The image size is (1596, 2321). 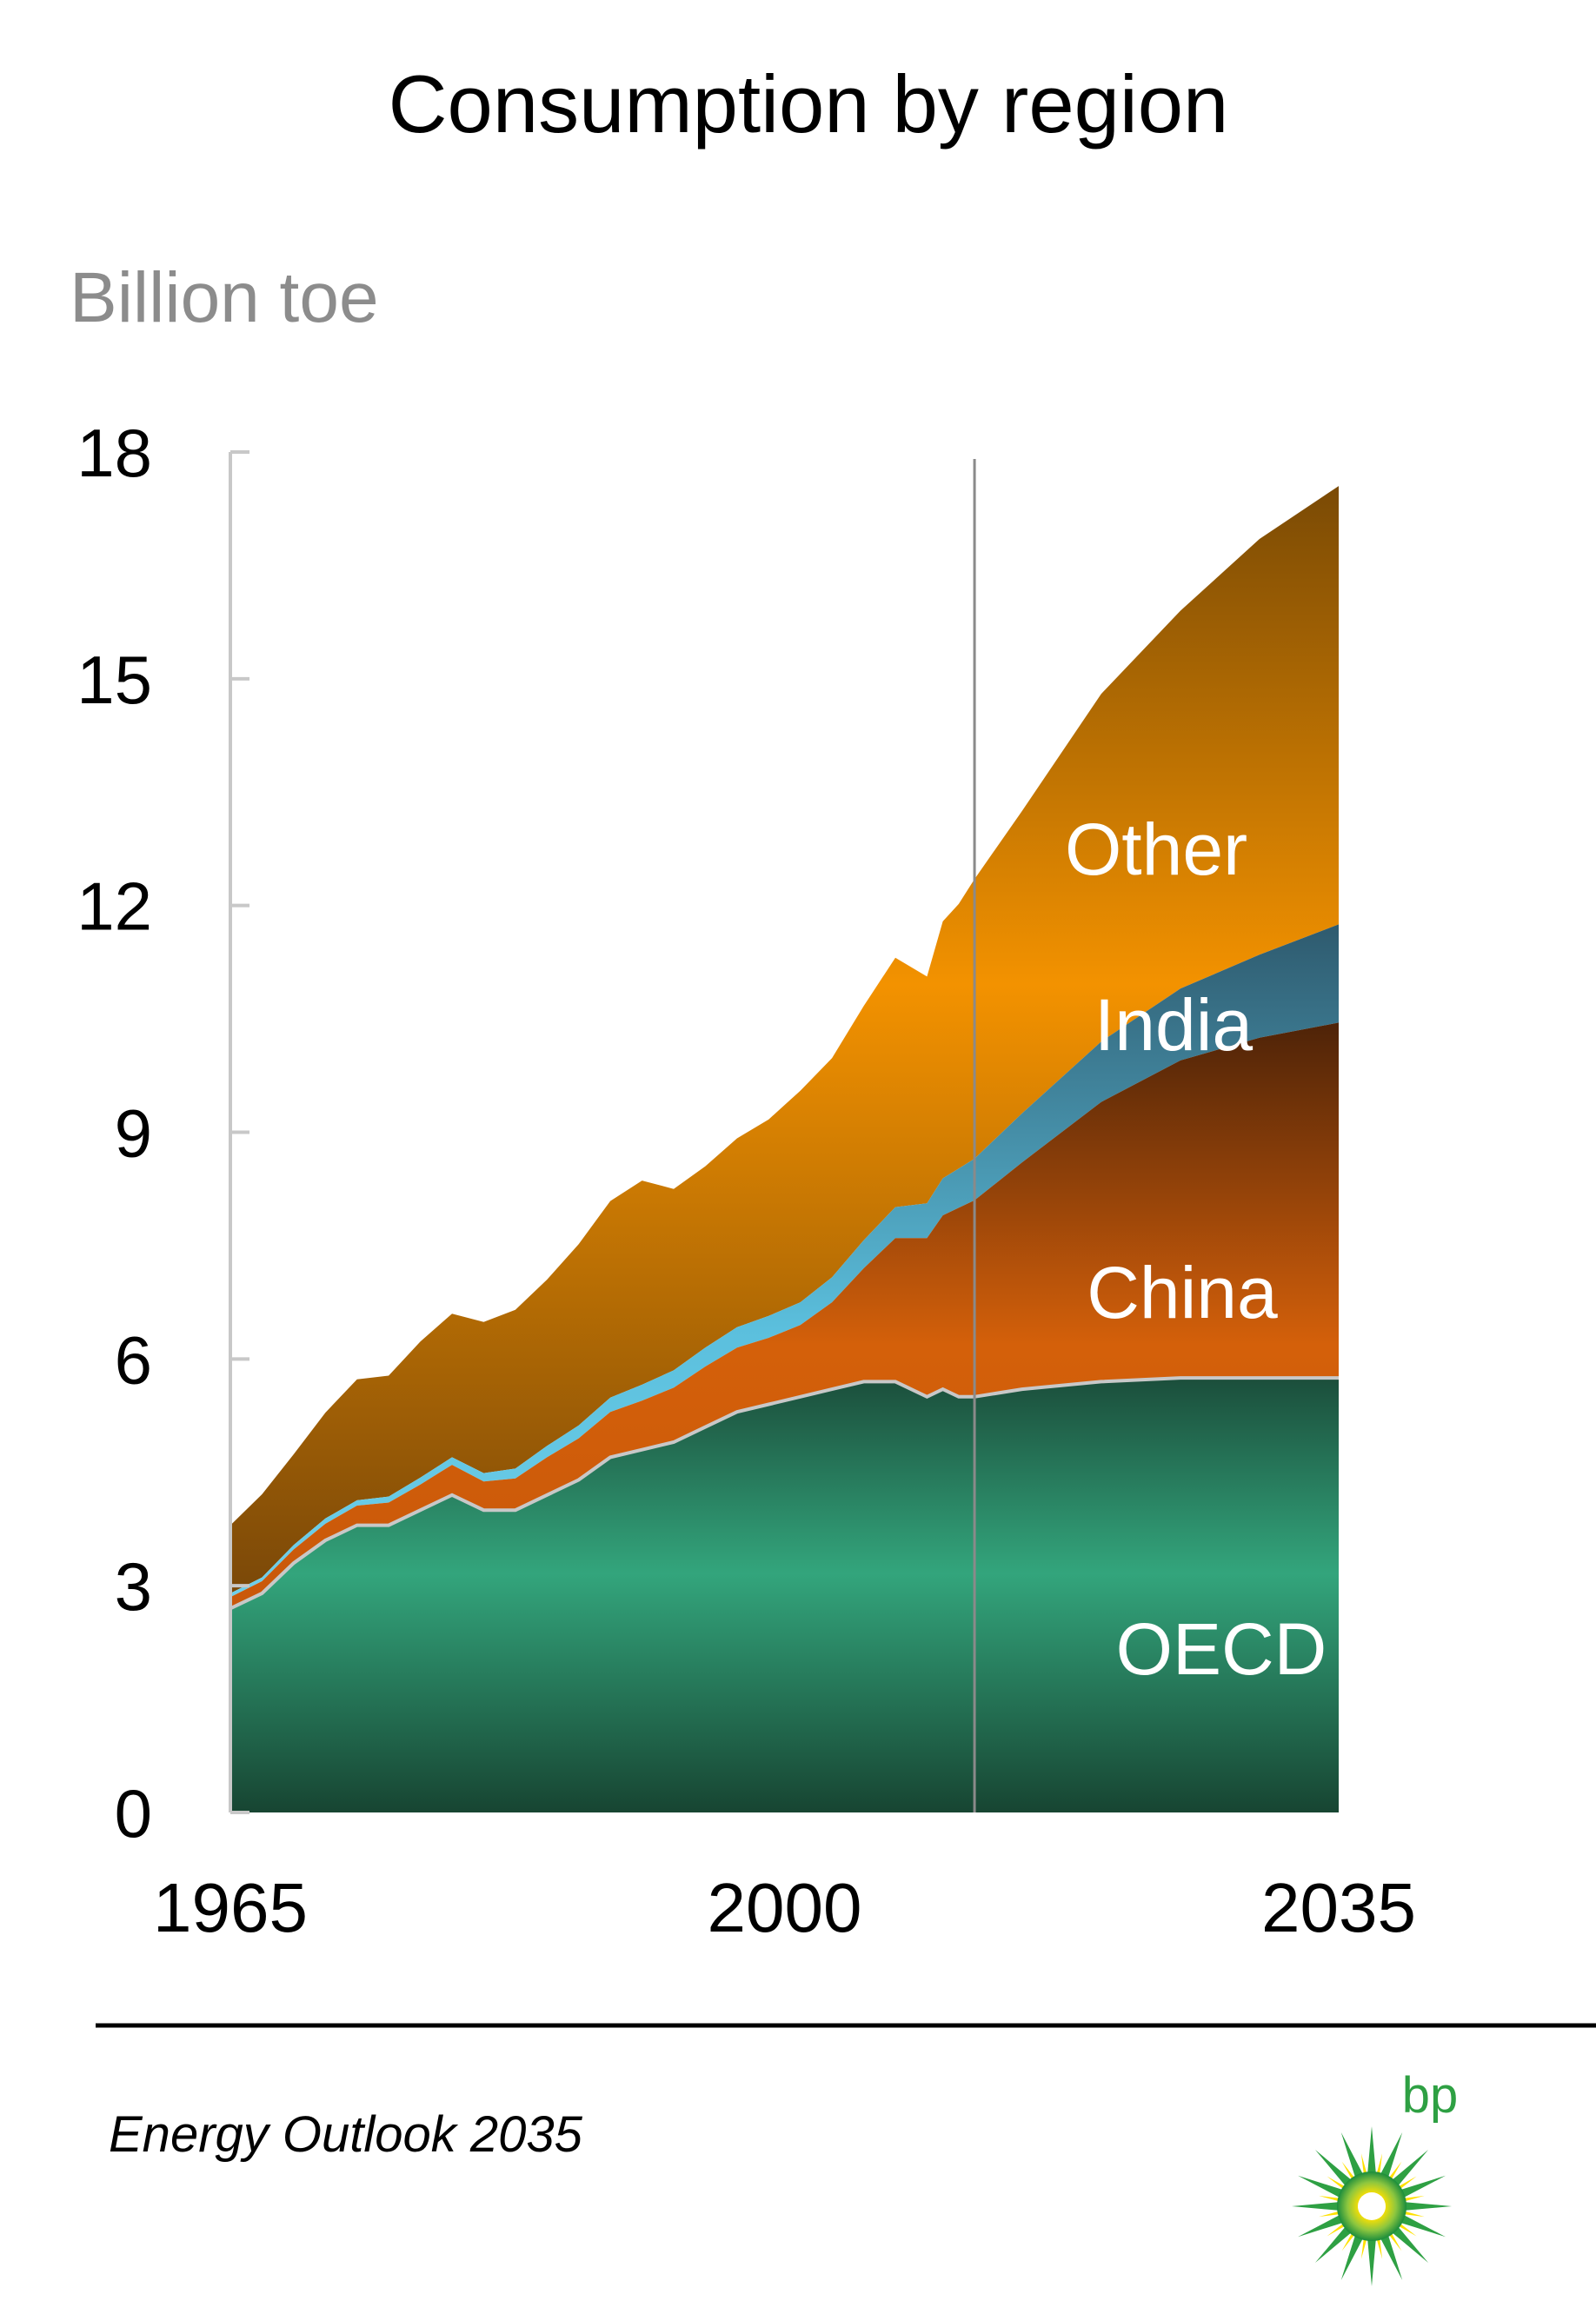 What do you see at coordinates (162, 1133) in the screenshot?
I see `y-axis-ticks: 0 3 6 9 12 15 18` at bounding box center [162, 1133].